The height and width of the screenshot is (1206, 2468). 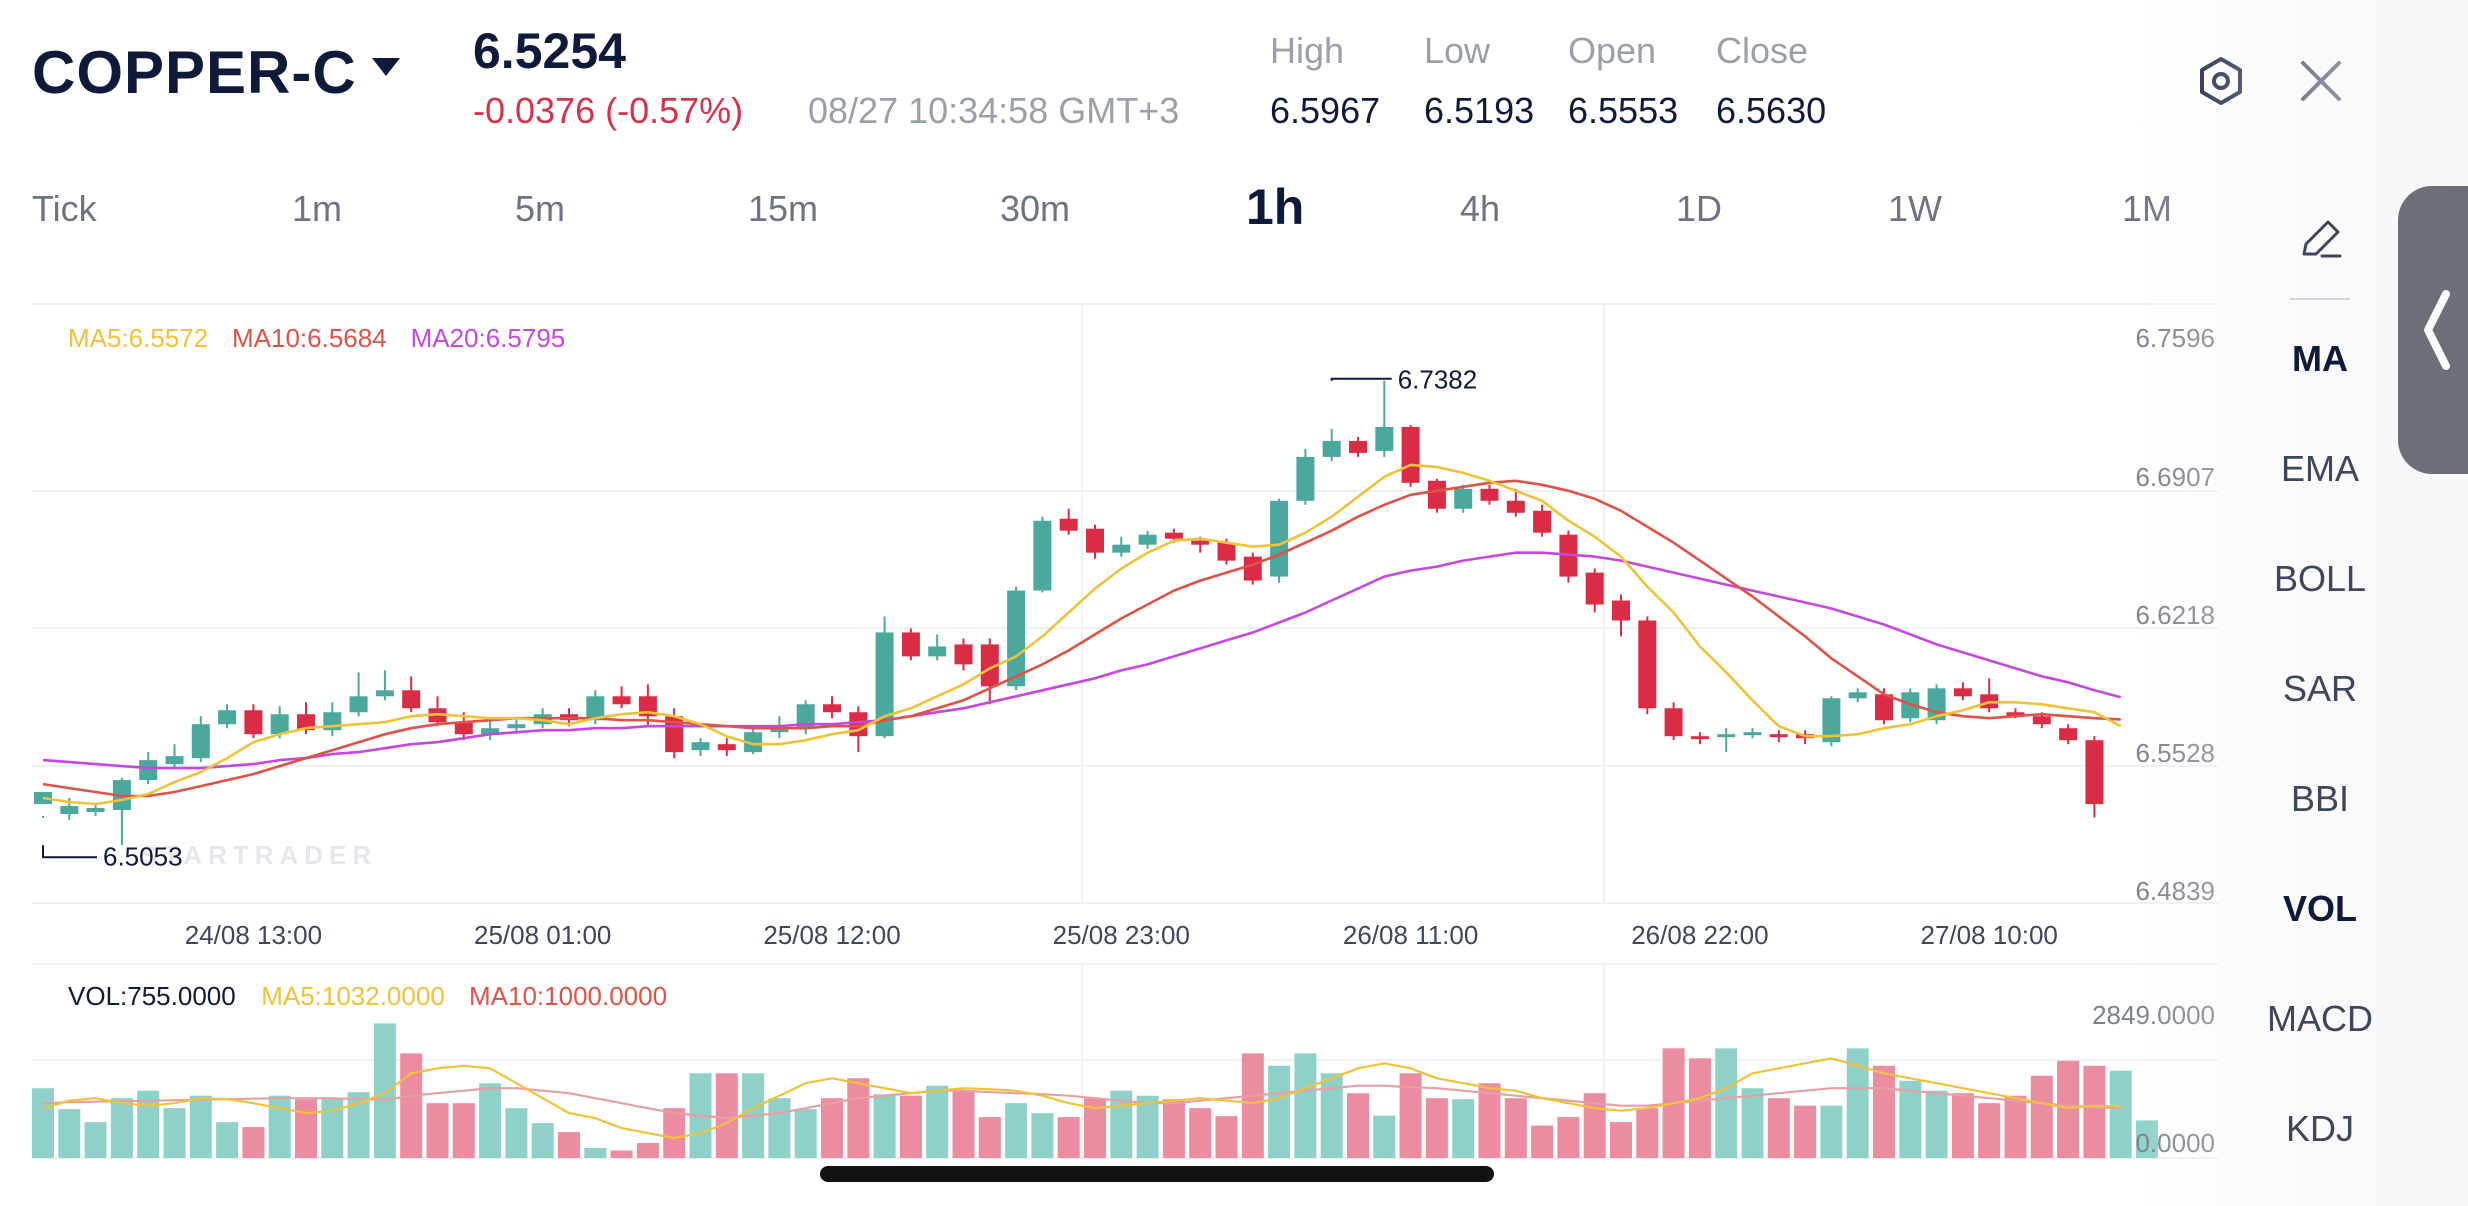 What do you see at coordinates (1081, 1102) in the screenshot?
I see `vol-ma10-line` at bounding box center [1081, 1102].